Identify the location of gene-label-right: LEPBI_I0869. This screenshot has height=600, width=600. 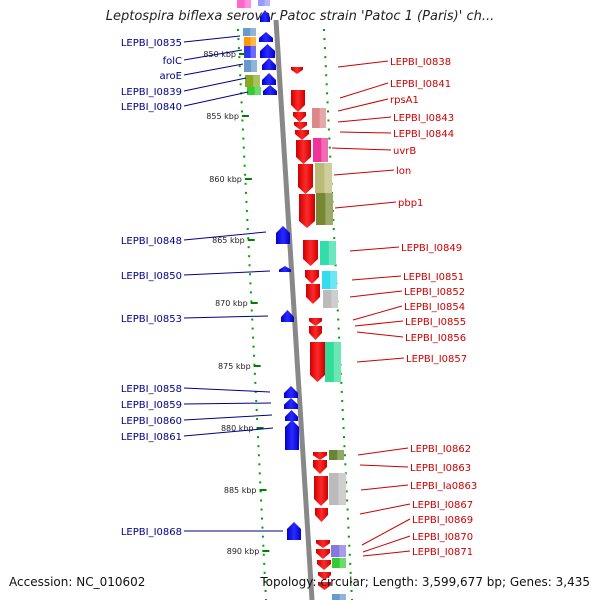
(442, 520).